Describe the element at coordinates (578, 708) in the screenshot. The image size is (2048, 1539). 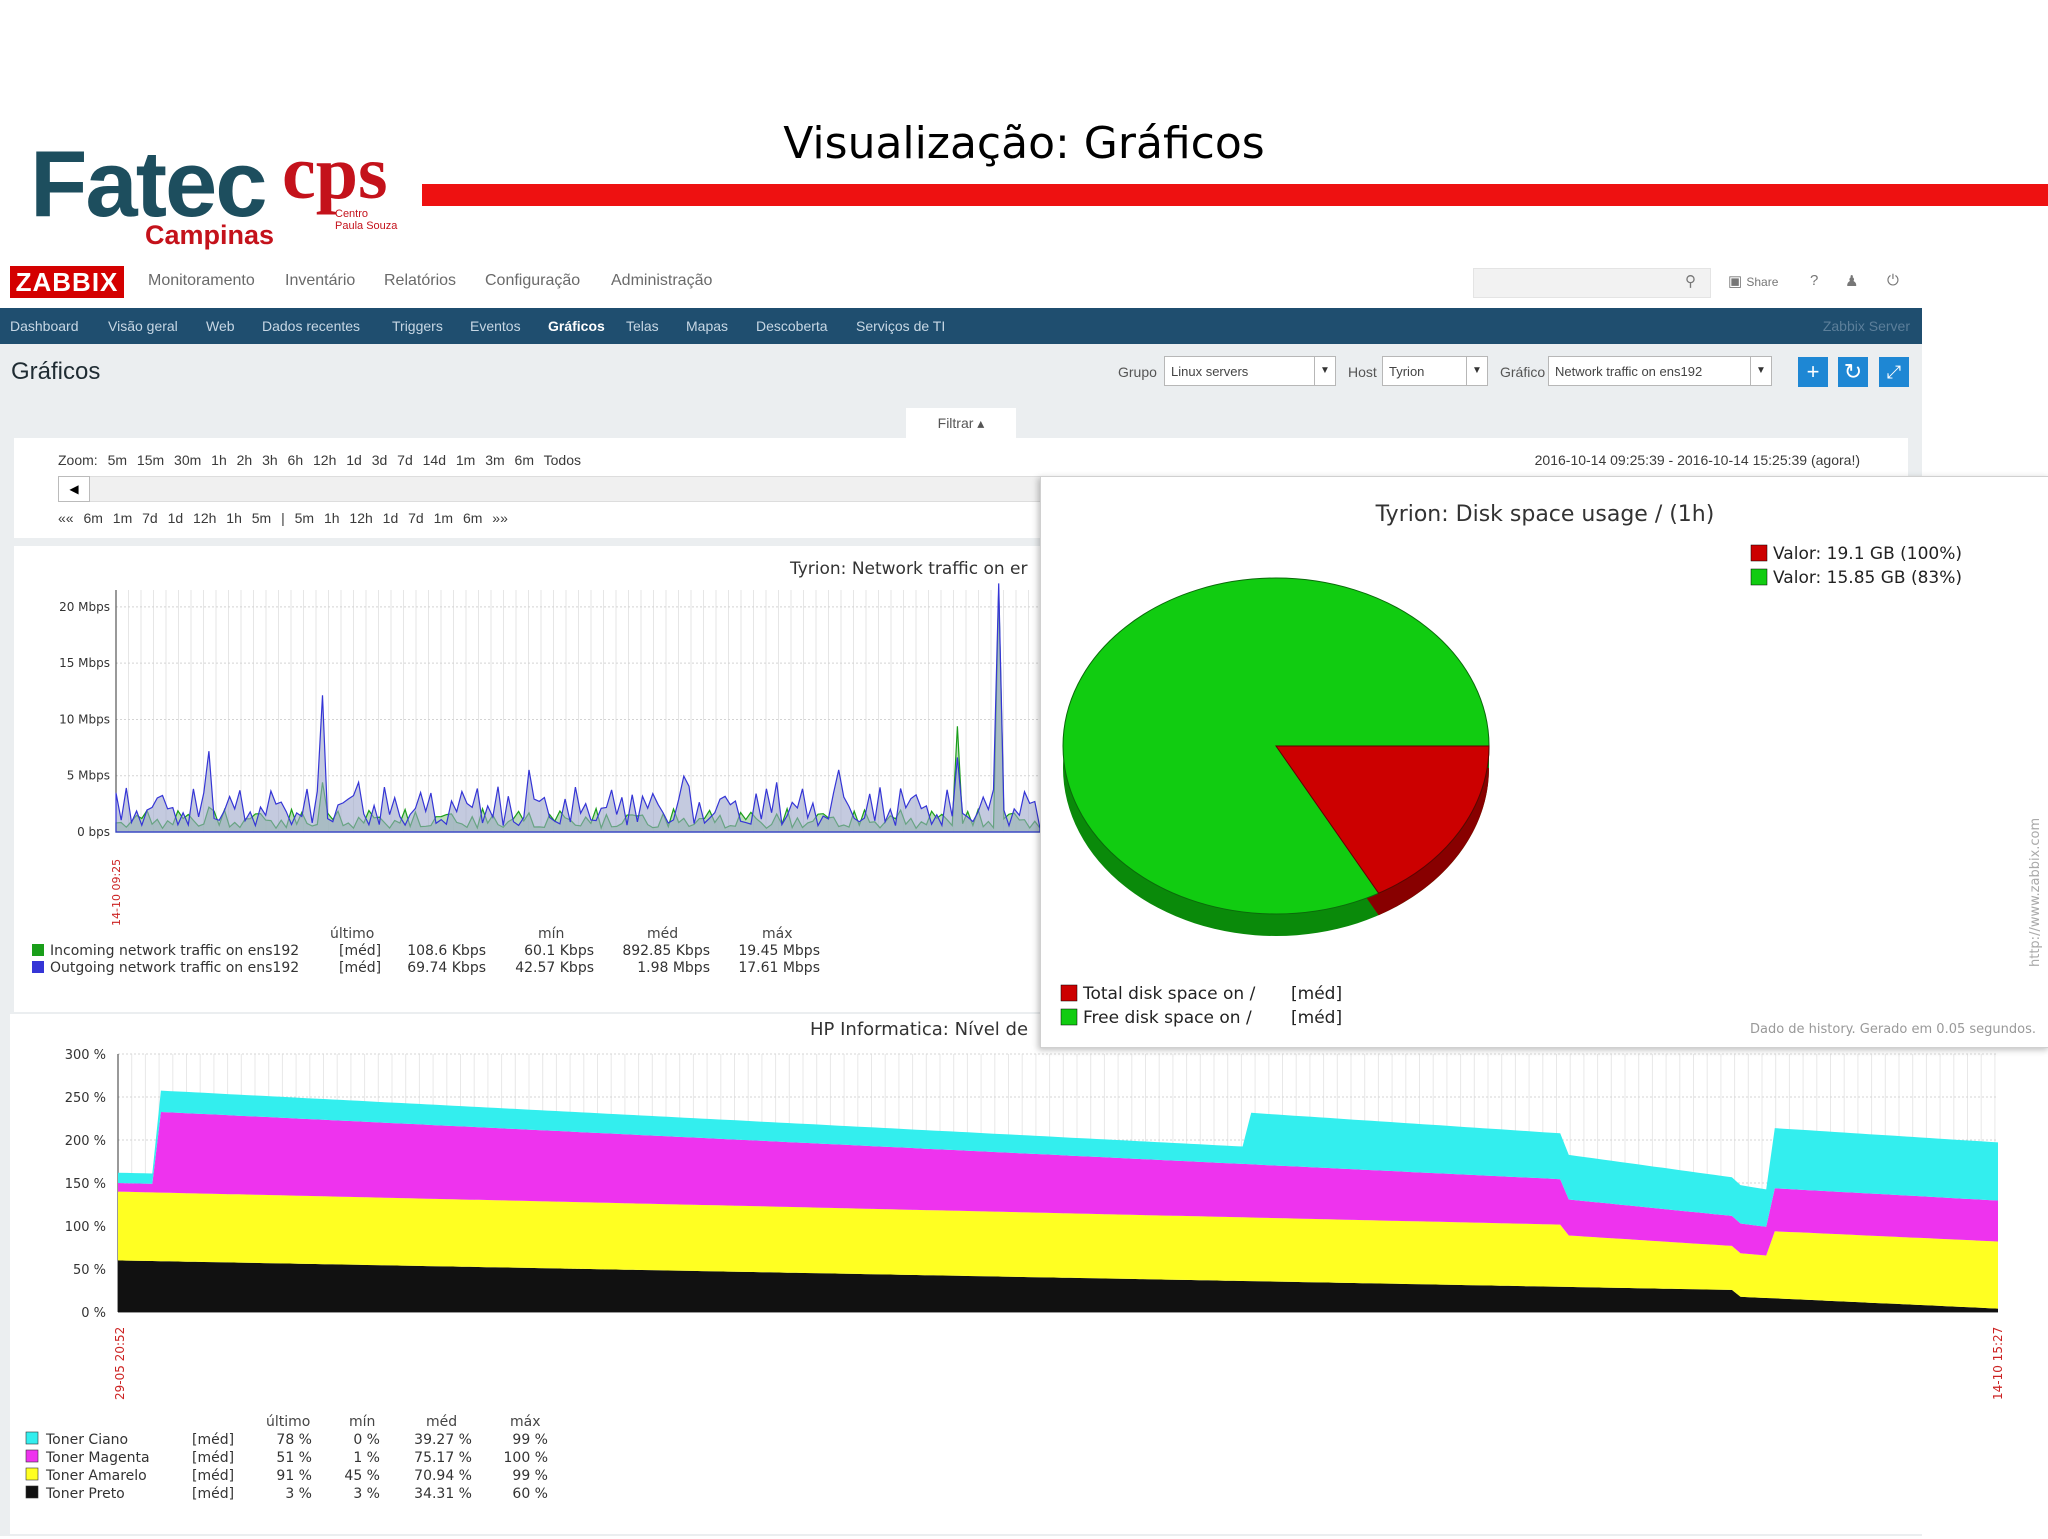
I see `outgoing-traffic-area` at that location.